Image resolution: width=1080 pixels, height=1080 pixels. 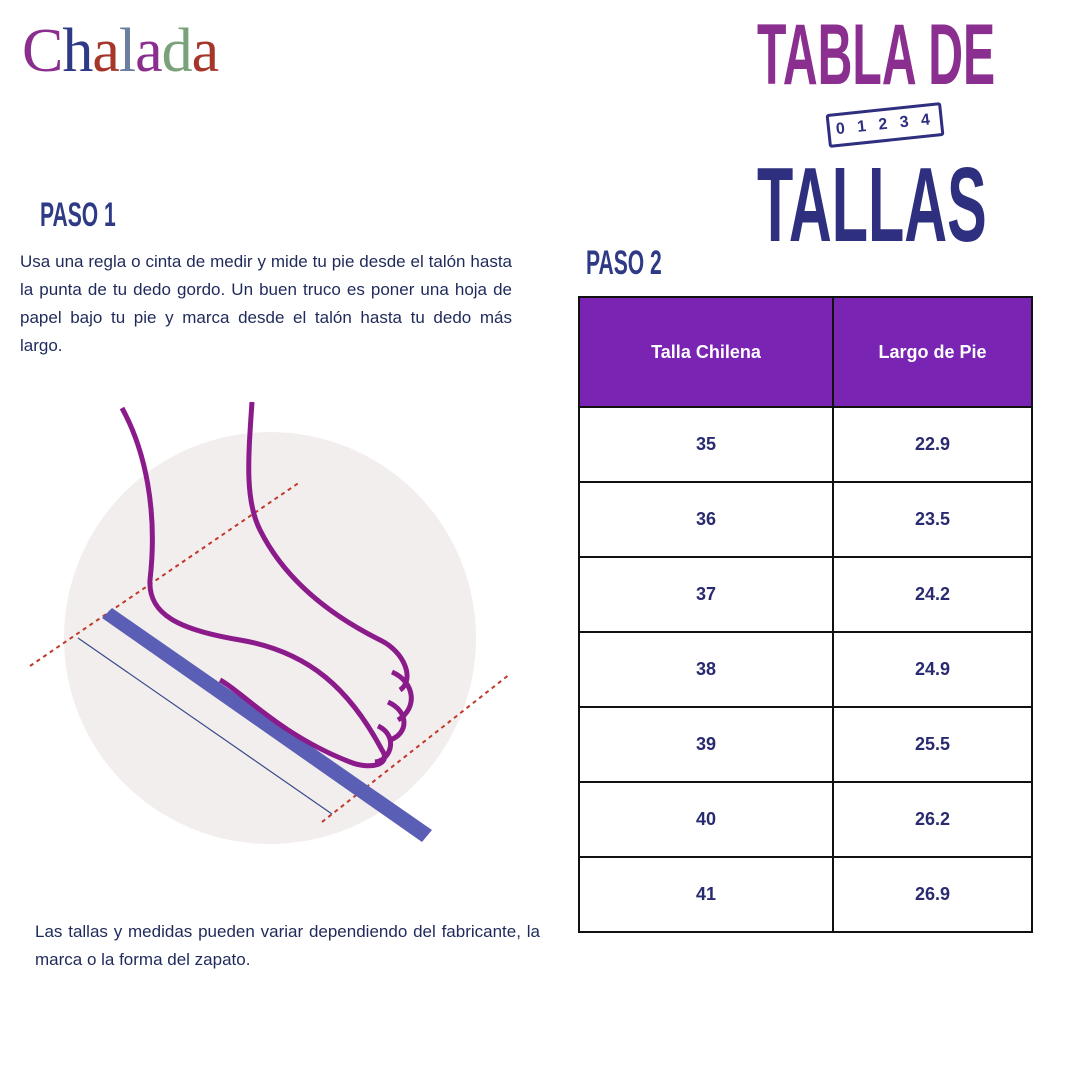 I want to click on title-line-1: TABLA DE, so click(x=876, y=55).